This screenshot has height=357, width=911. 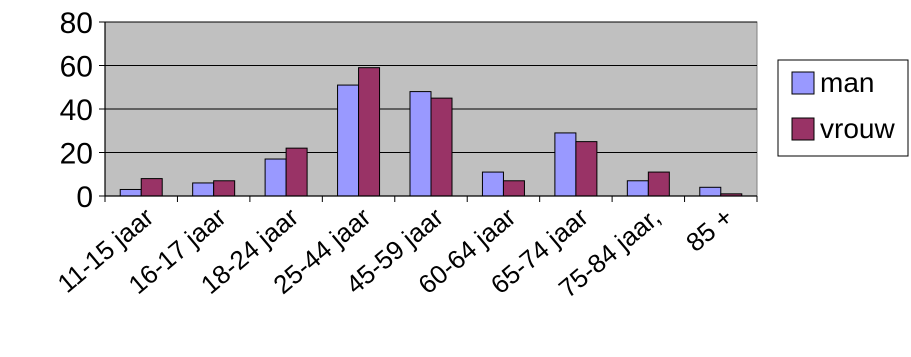 What do you see at coordinates (76, 23) in the screenshot?
I see `y-tick-label: 80` at bounding box center [76, 23].